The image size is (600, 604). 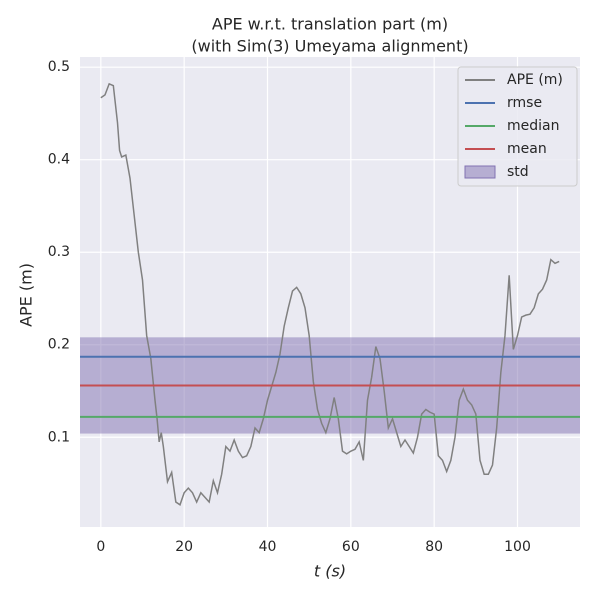 What do you see at coordinates (527, 149) in the screenshot?
I see `legend-label: mean` at bounding box center [527, 149].